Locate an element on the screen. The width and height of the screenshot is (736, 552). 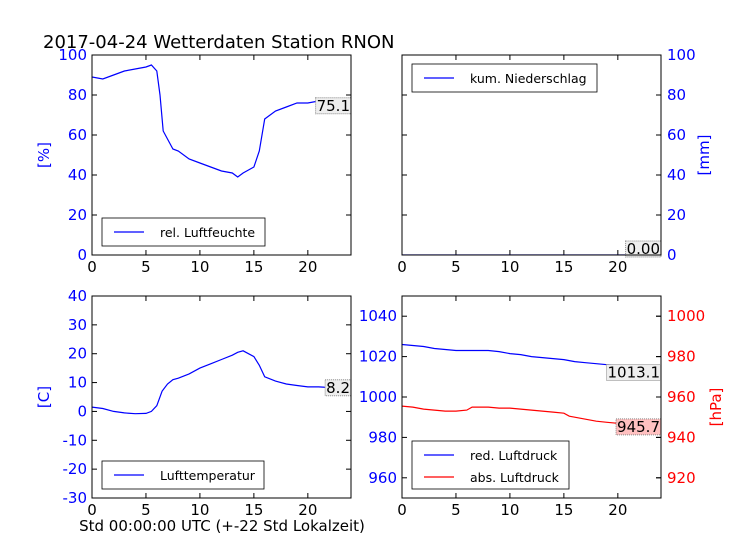
legend-label: rel. Luftfeuchte is located at coordinates (207, 232).